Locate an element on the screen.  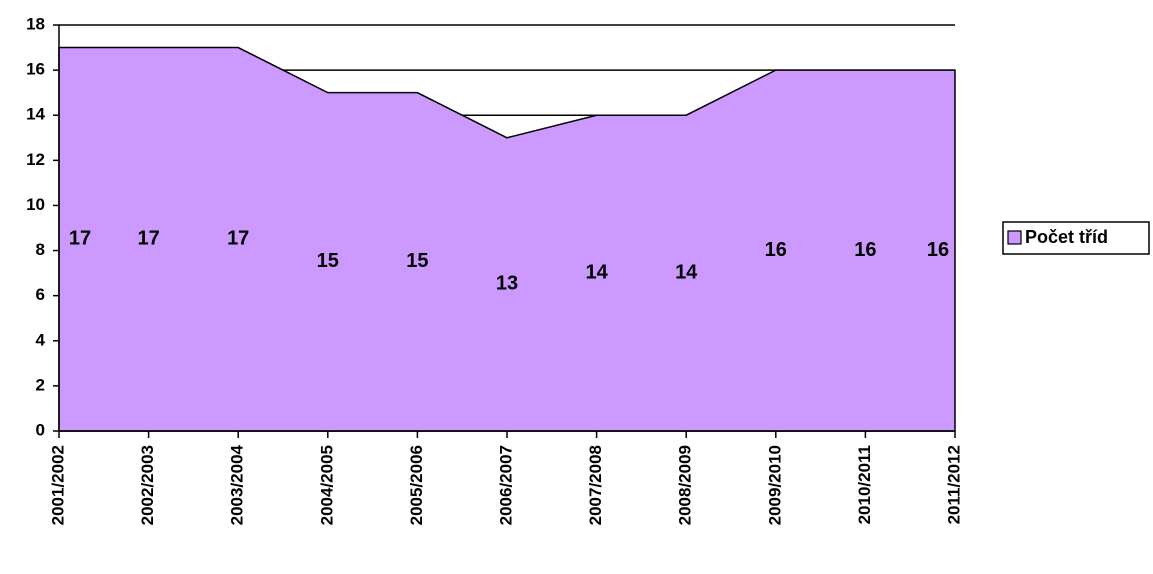
y-tick-label: 4 is located at coordinates (41, 339).